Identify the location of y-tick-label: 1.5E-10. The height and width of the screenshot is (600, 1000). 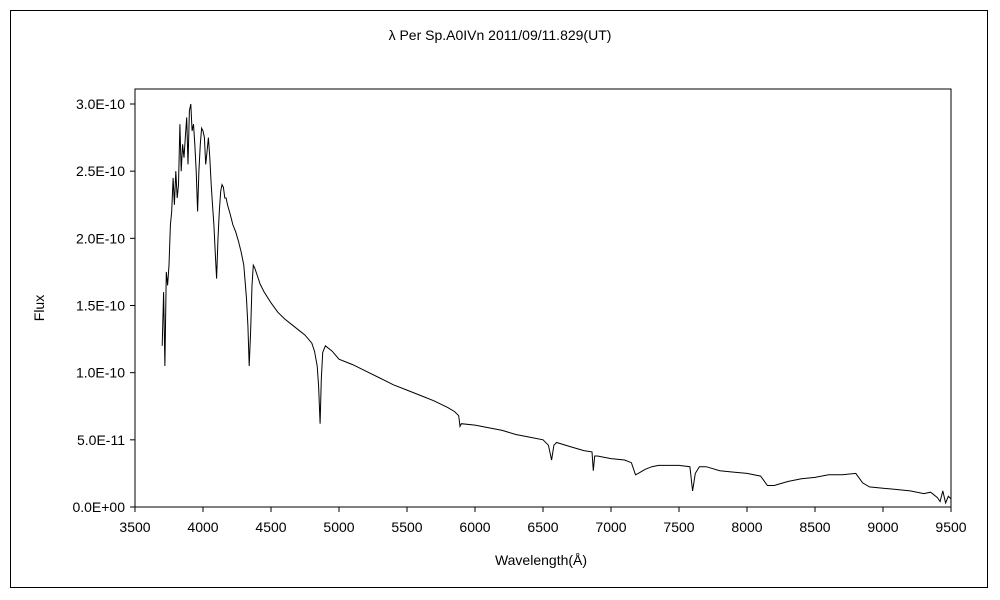
(100, 306).